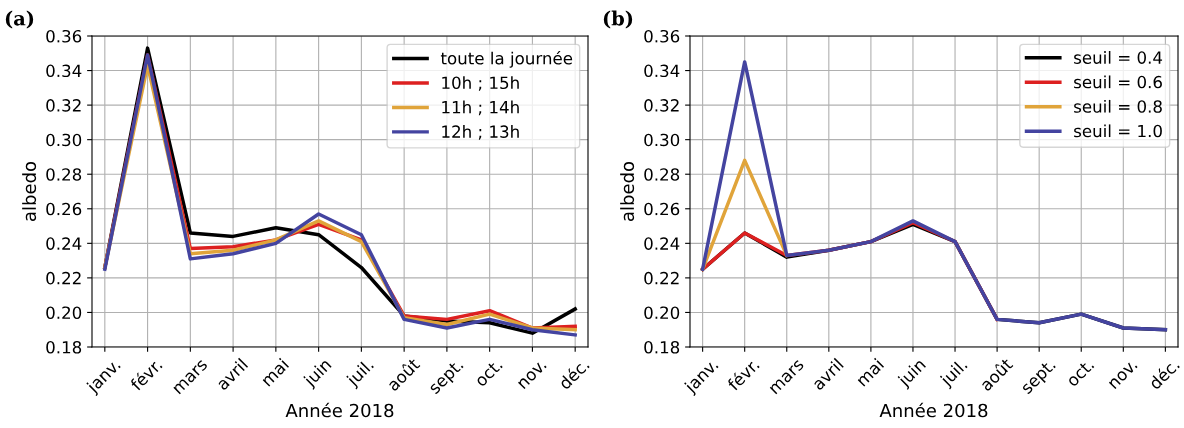  Describe the element at coordinates (1118, 131) in the screenshot. I see `legend-label: seuil = 1.0` at that location.